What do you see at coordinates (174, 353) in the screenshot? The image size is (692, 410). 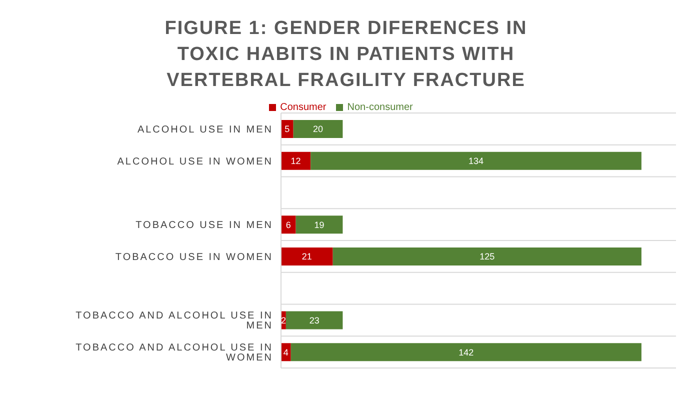 I see `y-tick-label: TOBACCO AND ALCOHOL USE IN WOMEN` at bounding box center [174, 353].